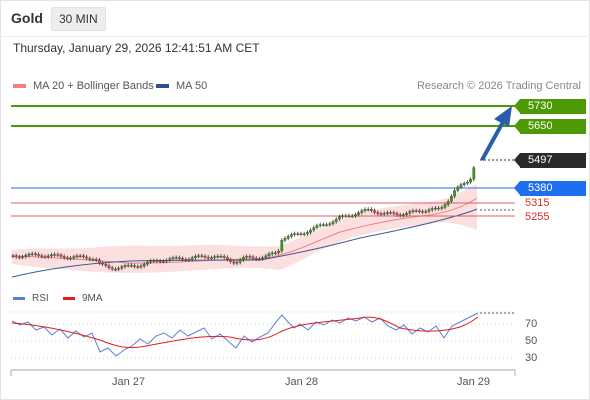  What do you see at coordinates (537, 203) in the screenshot?
I see `support1-label: 5315` at bounding box center [537, 203].